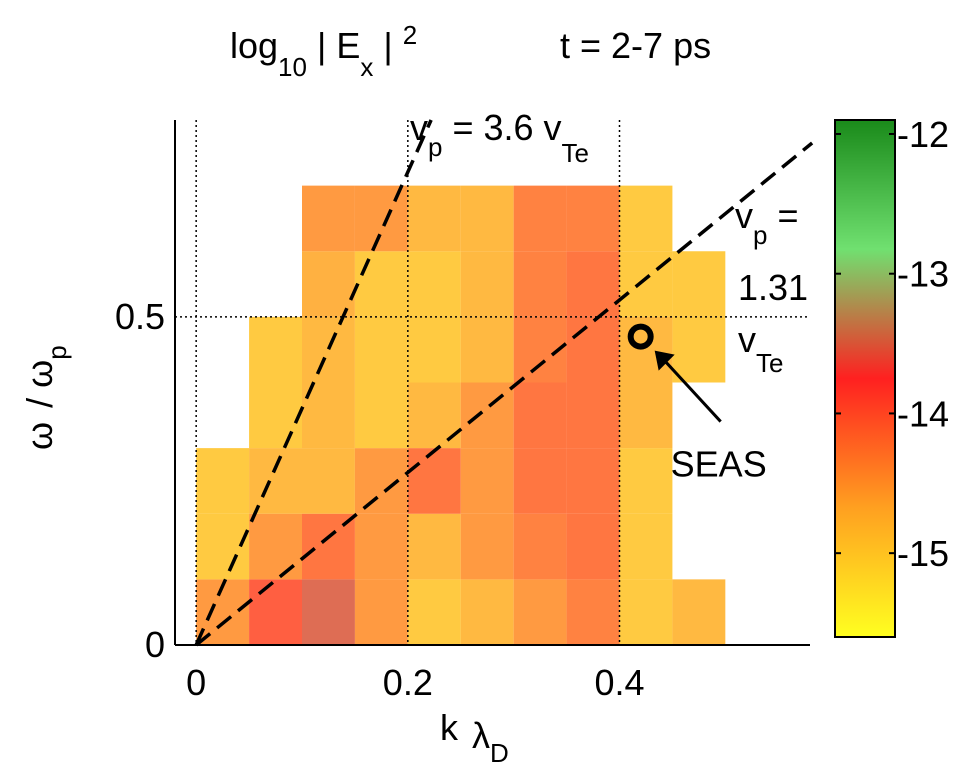 This screenshot has width=966, height=772. I want to click on x-tick-label: 0.4, so click(619, 682).